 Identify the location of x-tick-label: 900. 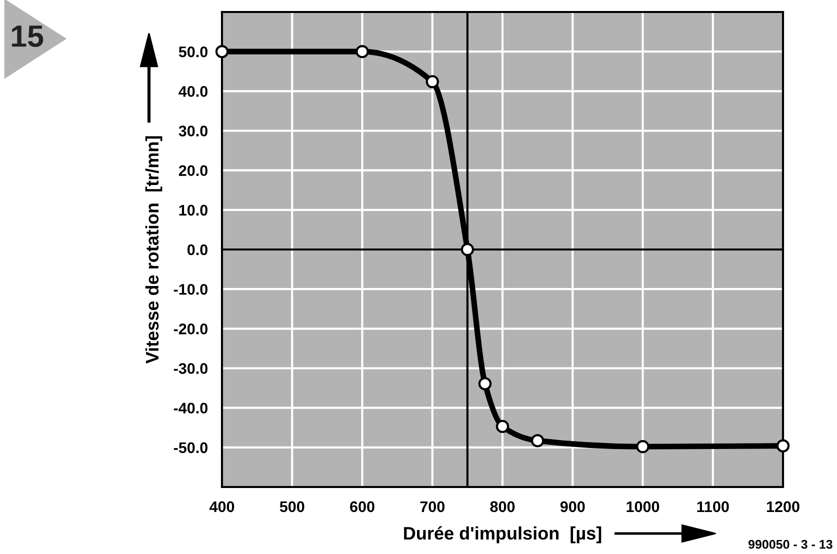
(572, 506).